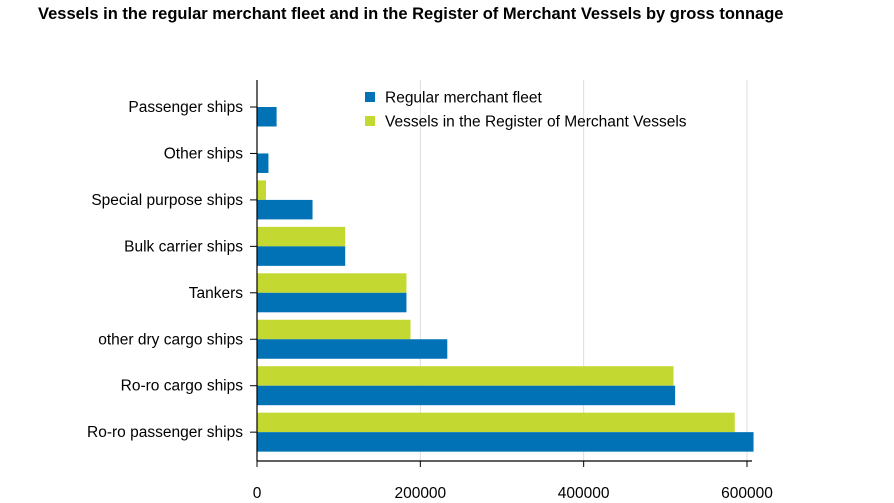 The height and width of the screenshot is (503, 894). Describe the element at coordinates (170, 339) in the screenshot. I see `category-label-5: other dry cargo ships` at that location.